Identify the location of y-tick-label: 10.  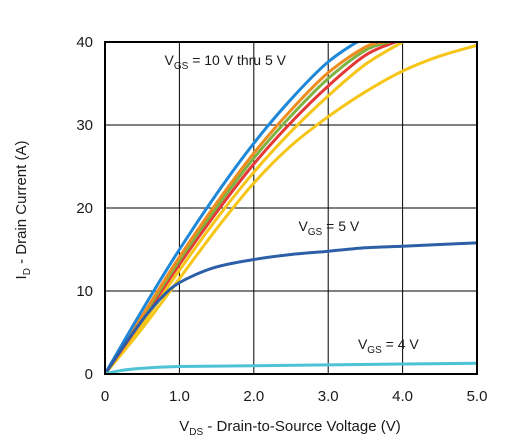
(84, 291).